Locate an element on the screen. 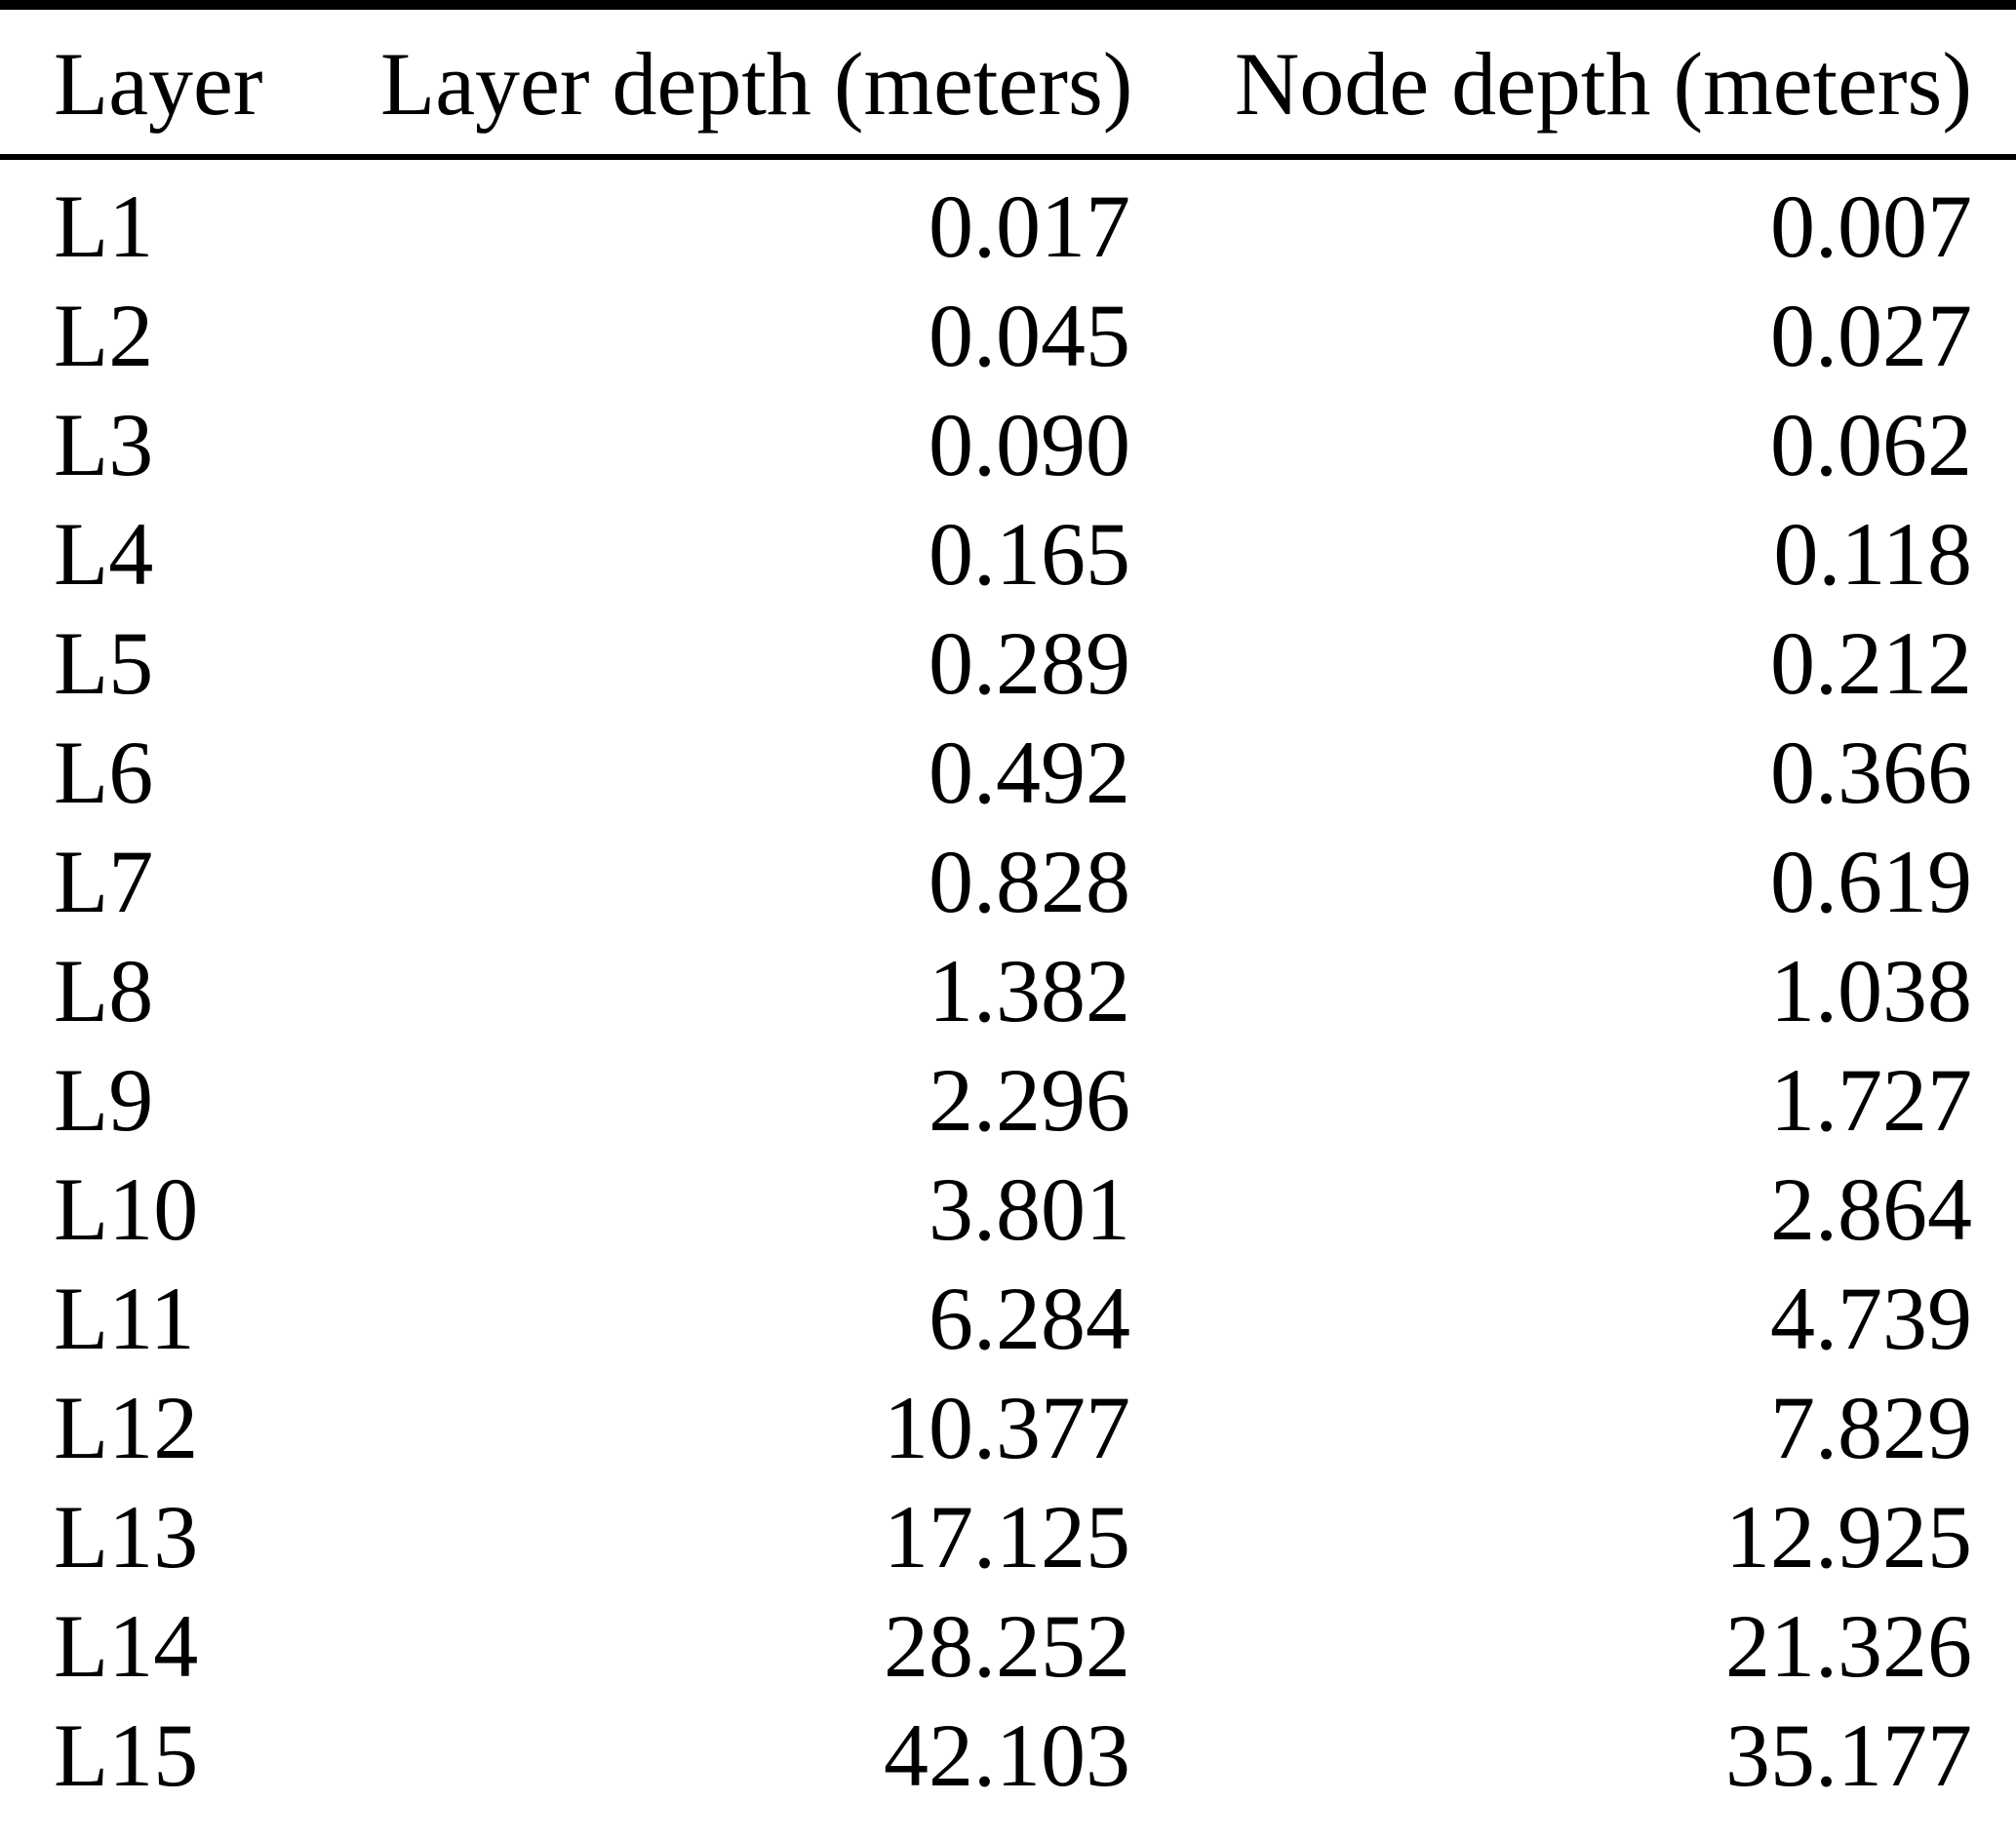  cell-layer-depth: 0.090 is located at coordinates (1029, 444).